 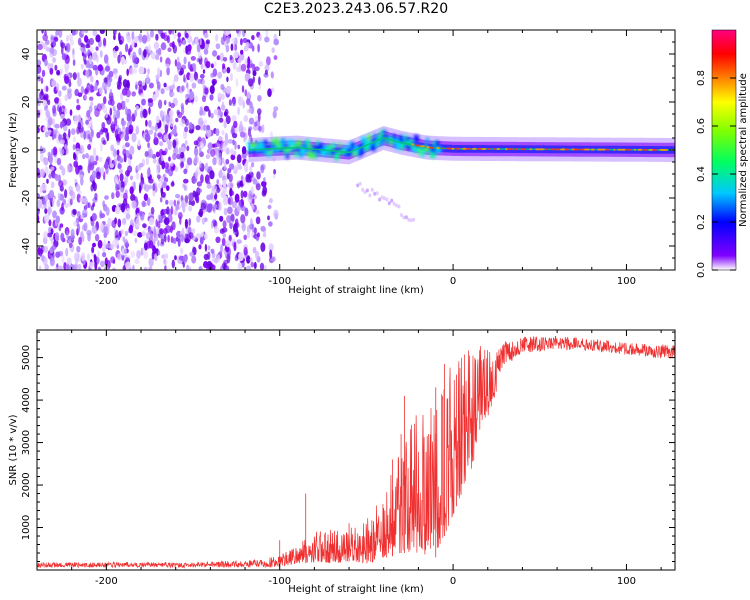 What do you see at coordinates (26, 357) in the screenshot?
I see `y-tick-label-2: 5000` at bounding box center [26, 357].